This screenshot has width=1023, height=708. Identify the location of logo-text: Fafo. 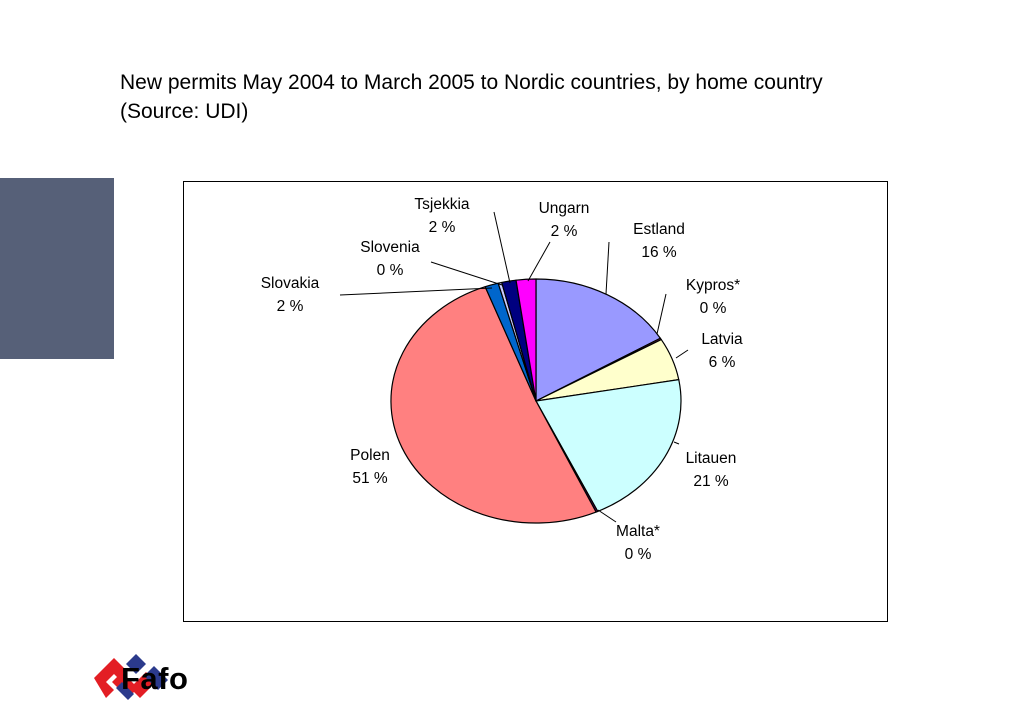
(155, 678).